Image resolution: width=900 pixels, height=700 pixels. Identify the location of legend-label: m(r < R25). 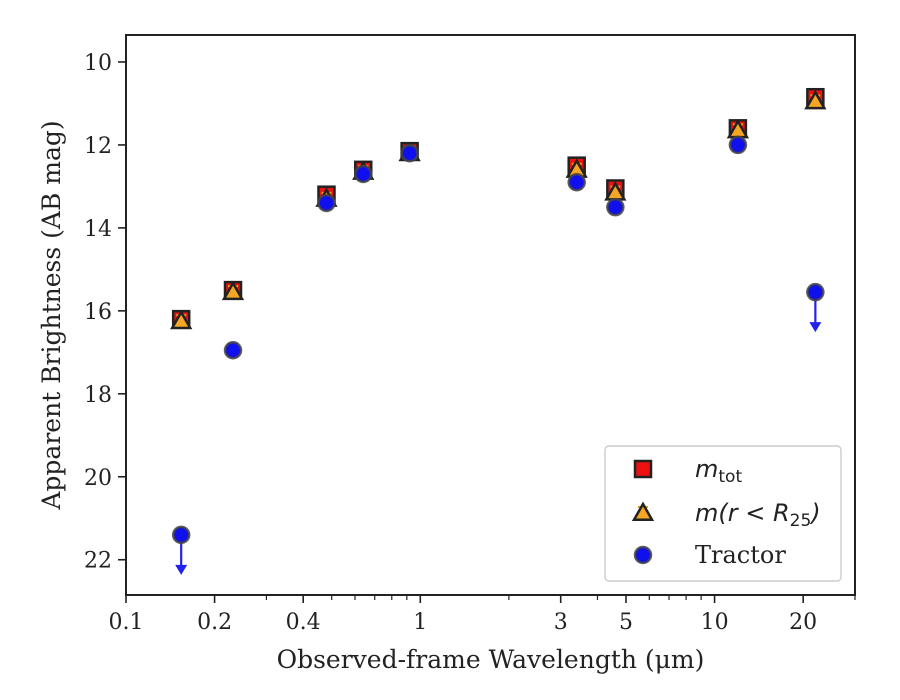
(758, 515).